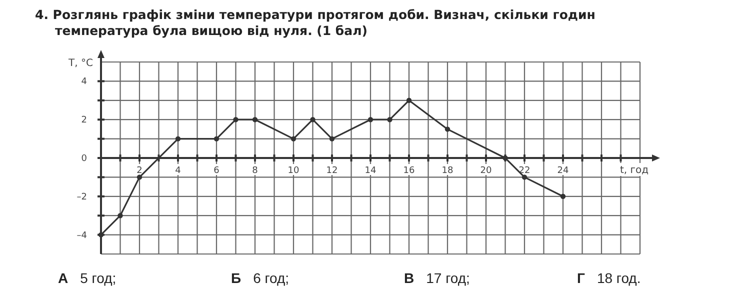  What do you see at coordinates (448, 171) in the screenshot?
I see `x-tick-label: 18` at bounding box center [448, 171].